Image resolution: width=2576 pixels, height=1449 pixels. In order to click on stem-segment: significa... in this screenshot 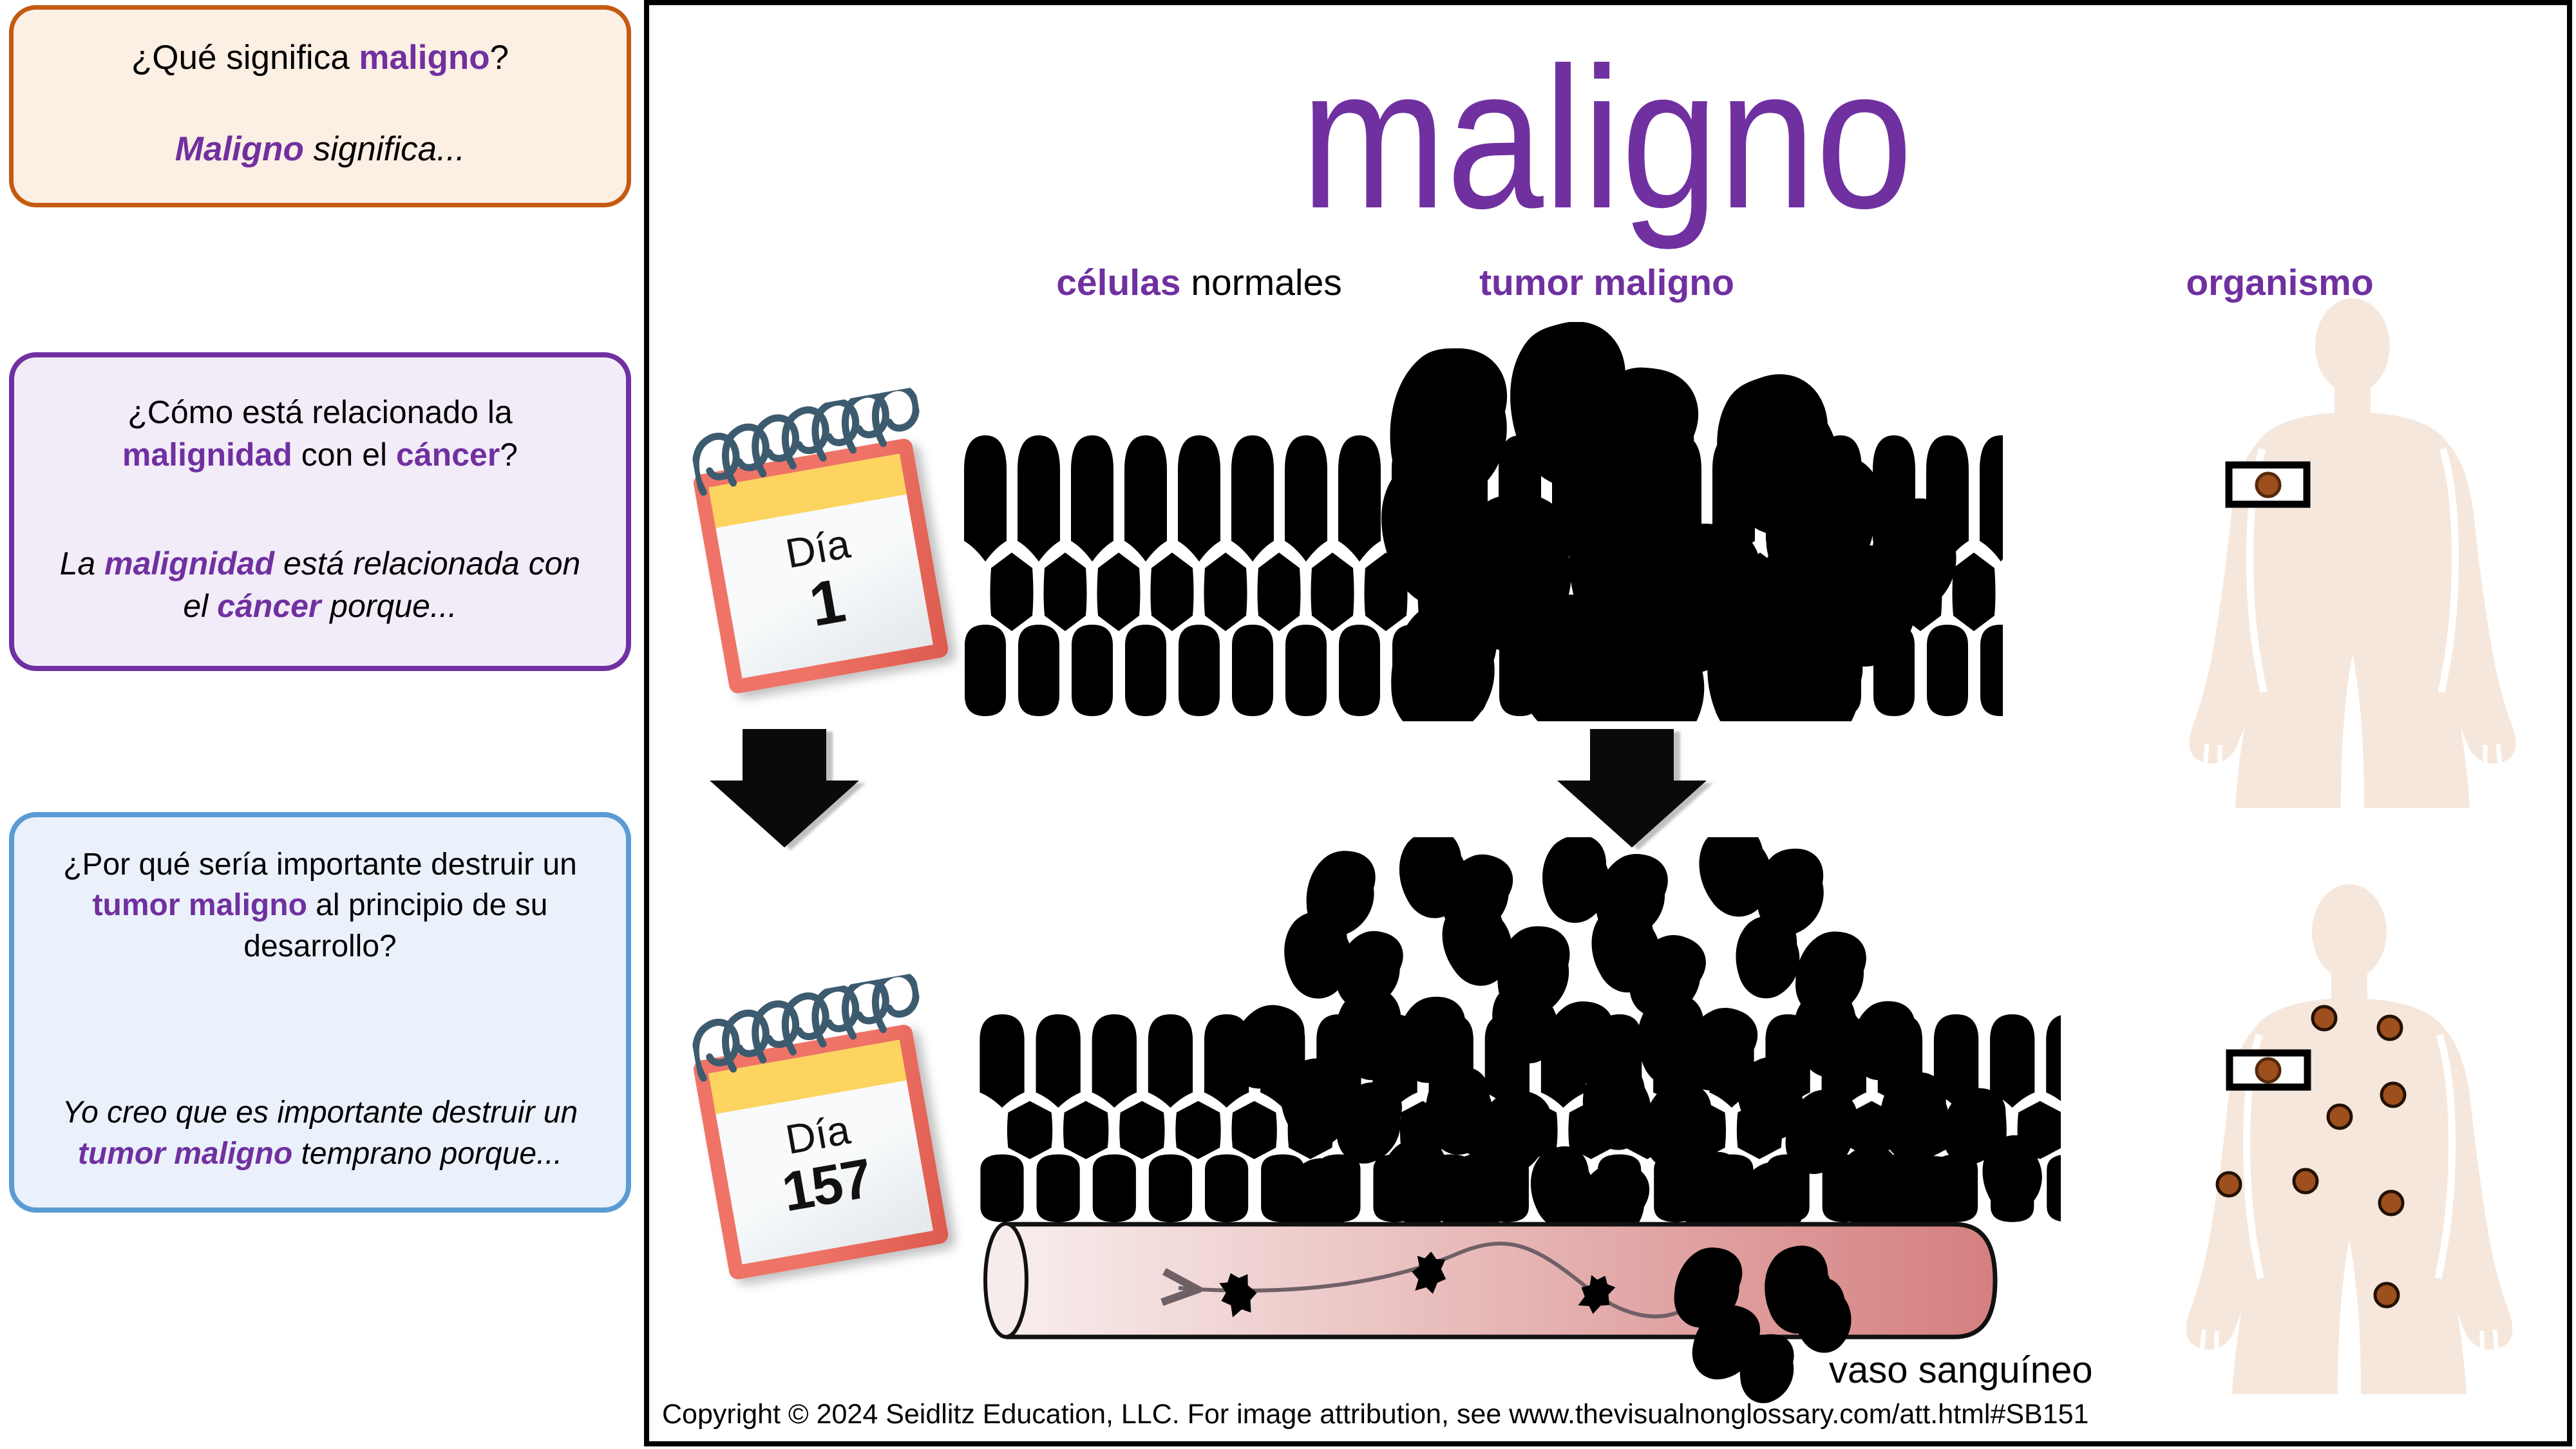, I will do `click(384, 149)`.